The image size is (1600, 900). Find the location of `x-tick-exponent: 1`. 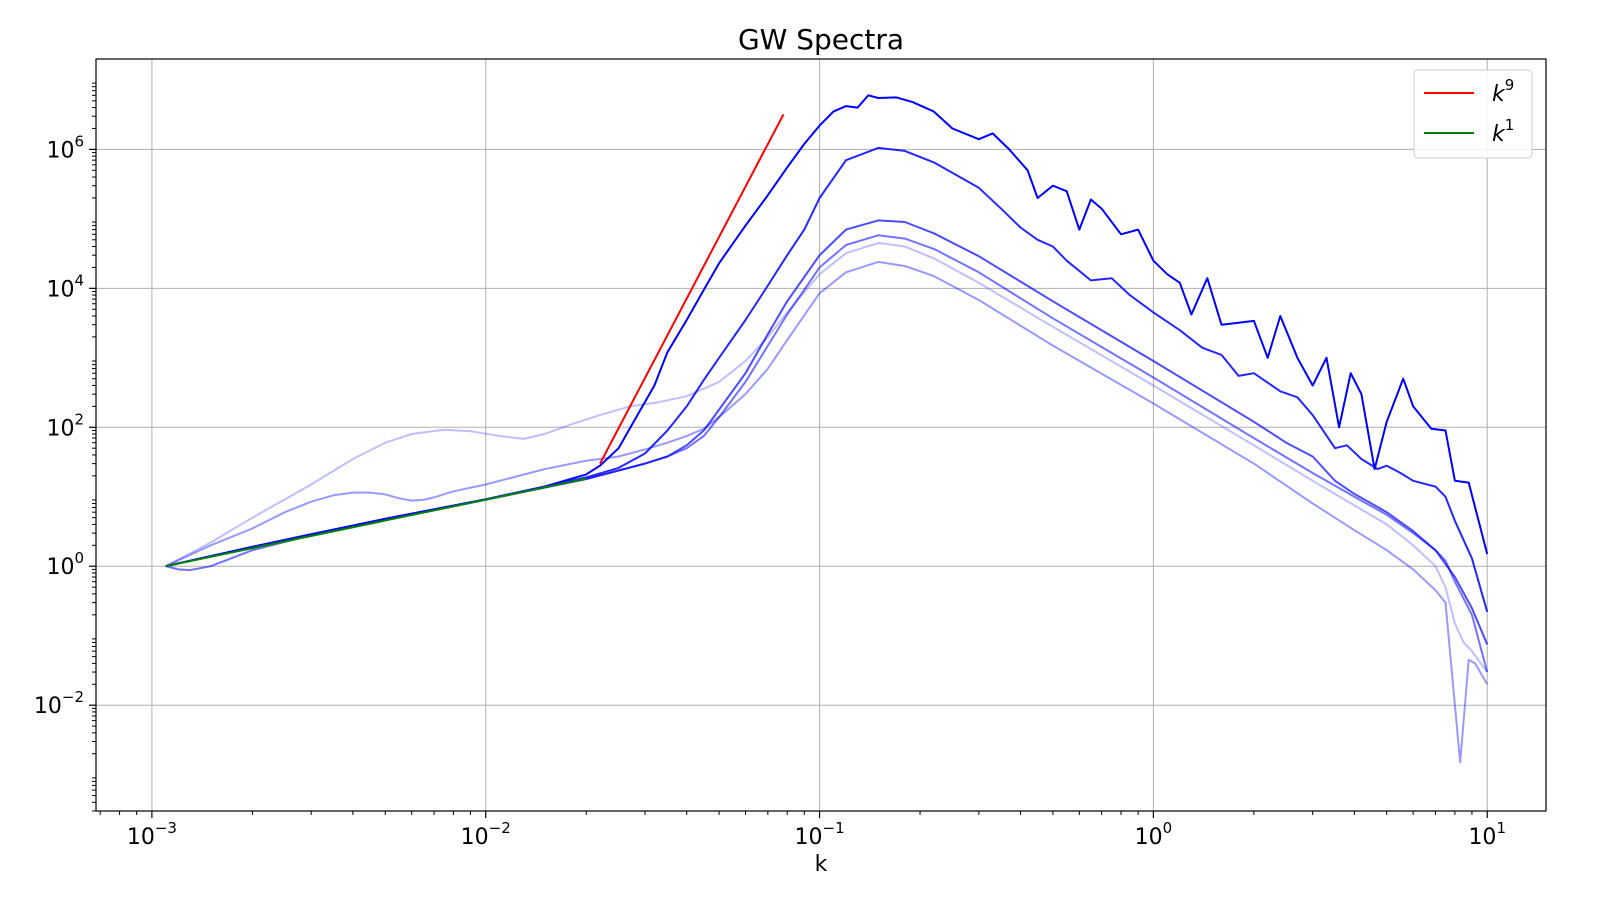

x-tick-exponent: 1 is located at coordinates (1501, 828).